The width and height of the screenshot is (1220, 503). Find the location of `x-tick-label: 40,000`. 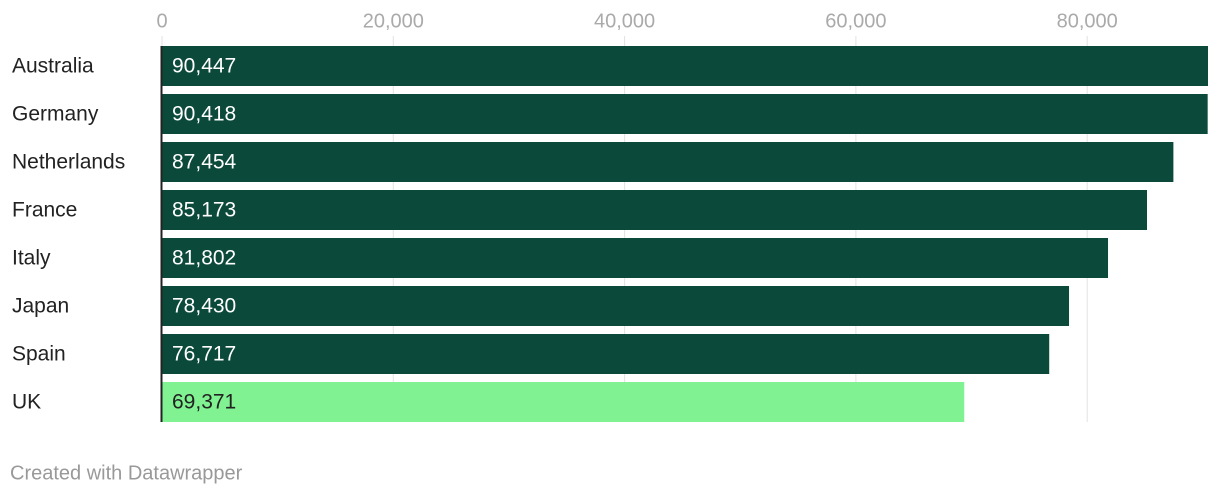

x-tick-label: 40,000 is located at coordinates (624, 21).